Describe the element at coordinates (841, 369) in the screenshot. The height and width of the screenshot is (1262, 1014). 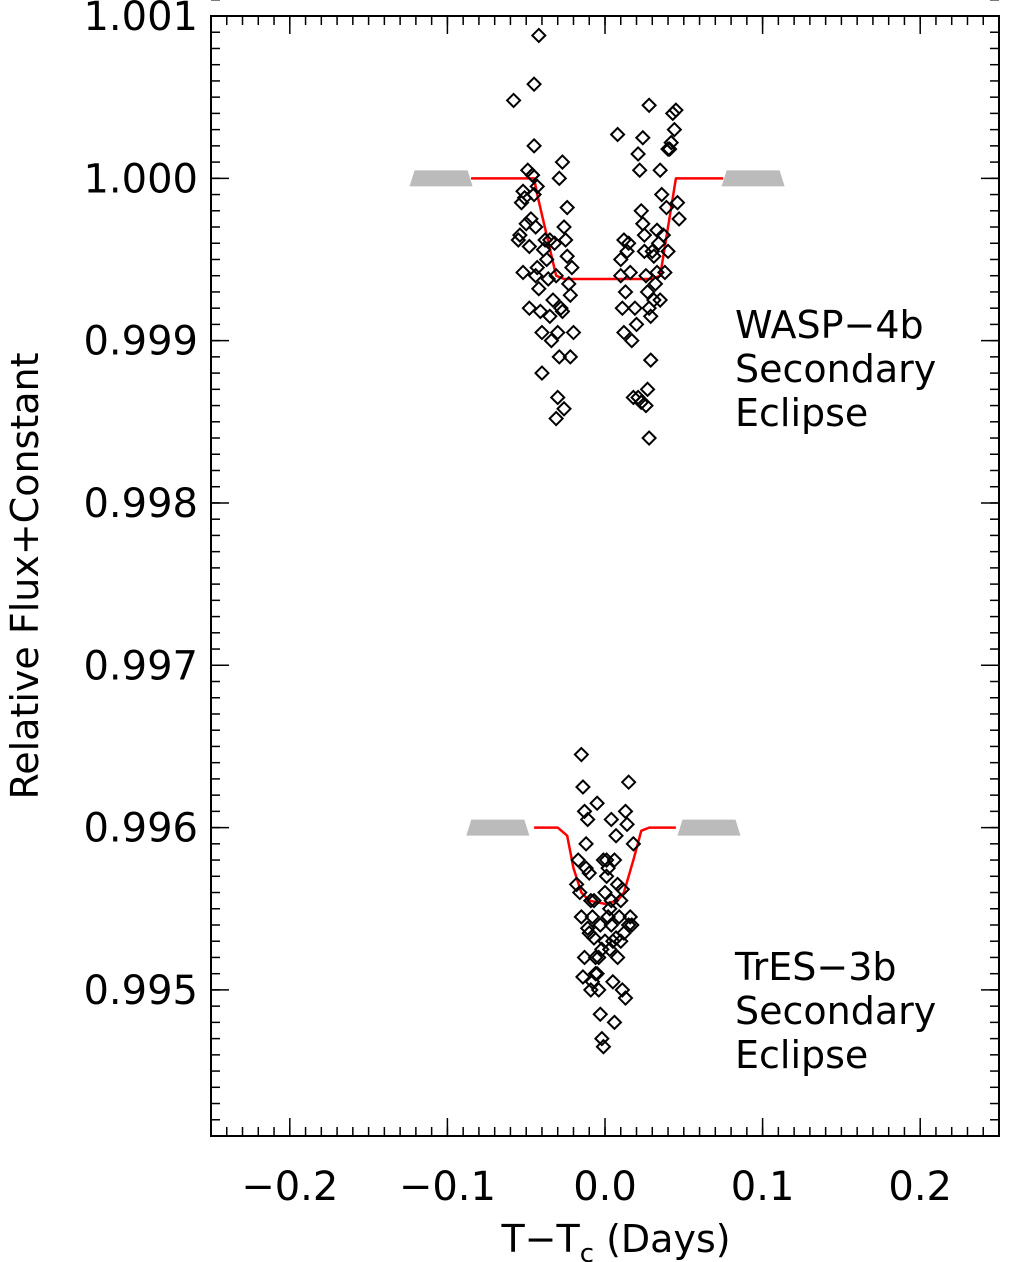
I see `annotation-wasp4b: WASP−4b Secondary Eclipse` at that location.